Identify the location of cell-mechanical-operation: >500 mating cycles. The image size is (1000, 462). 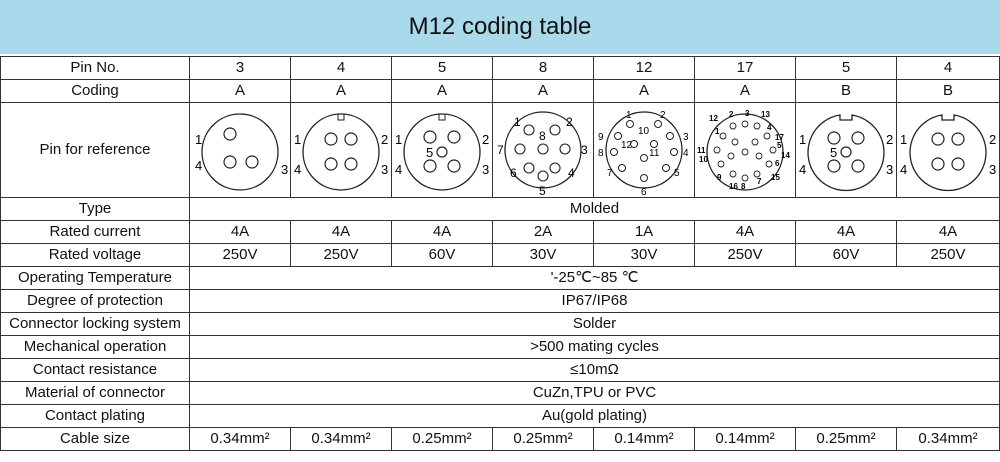
(594, 347).